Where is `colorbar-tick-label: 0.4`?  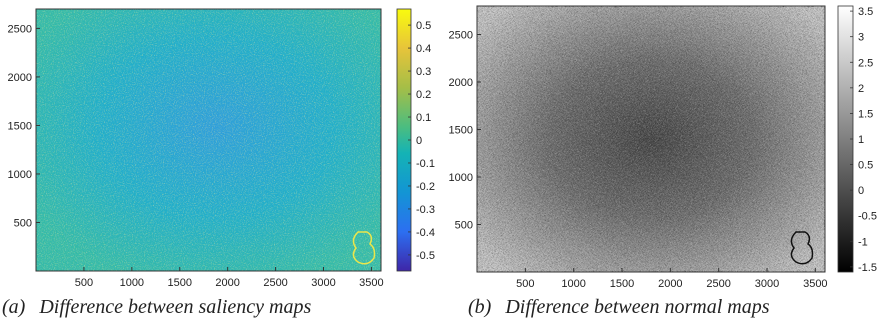 colorbar-tick-label: 0.4 is located at coordinates (423, 49).